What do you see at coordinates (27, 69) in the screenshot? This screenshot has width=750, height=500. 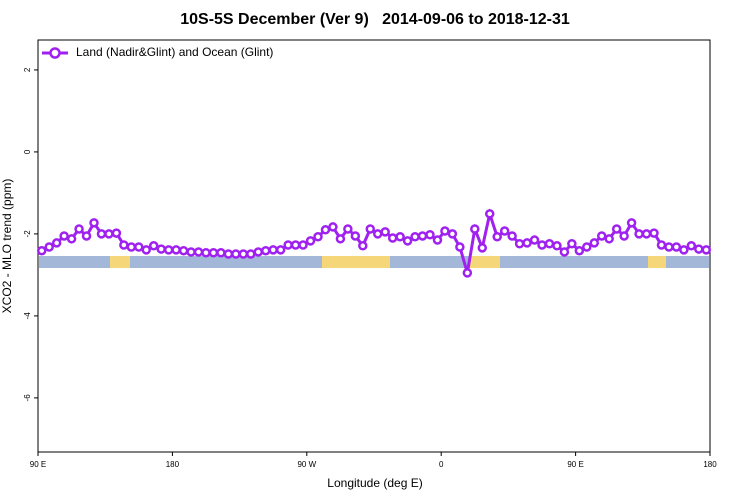 I see `y-tick-label: 2` at bounding box center [27, 69].